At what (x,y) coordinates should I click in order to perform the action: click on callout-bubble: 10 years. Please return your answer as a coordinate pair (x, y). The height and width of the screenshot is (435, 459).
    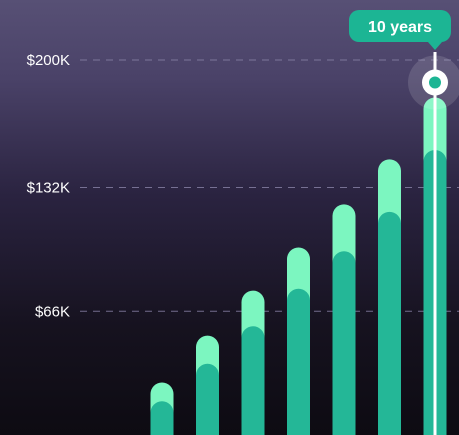
    Looking at the image, I should click on (400, 30).